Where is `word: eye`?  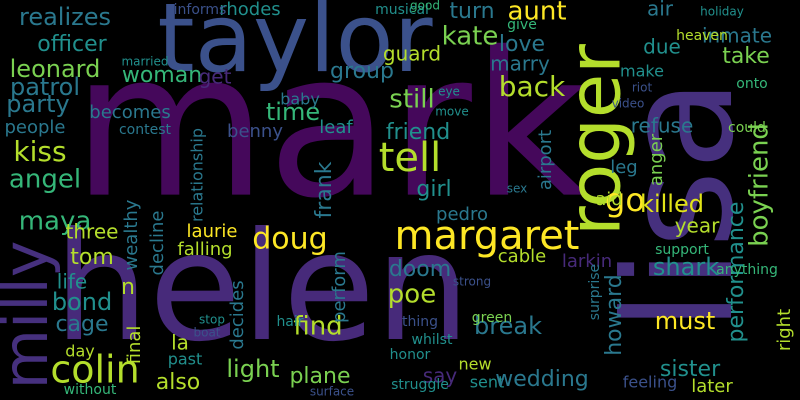
word: eye is located at coordinates (449, 92).